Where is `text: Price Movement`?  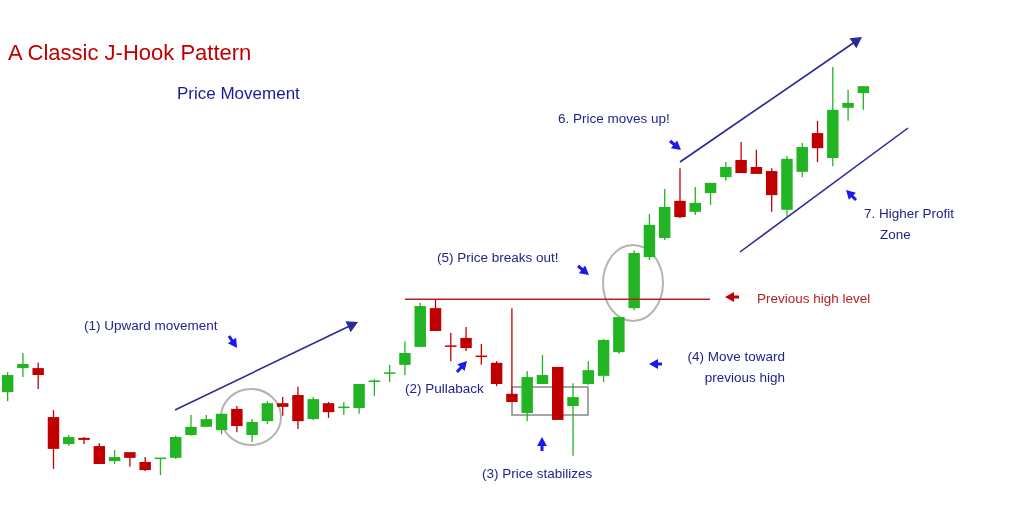
text: Price Movement is located at coordinates (238, 94).